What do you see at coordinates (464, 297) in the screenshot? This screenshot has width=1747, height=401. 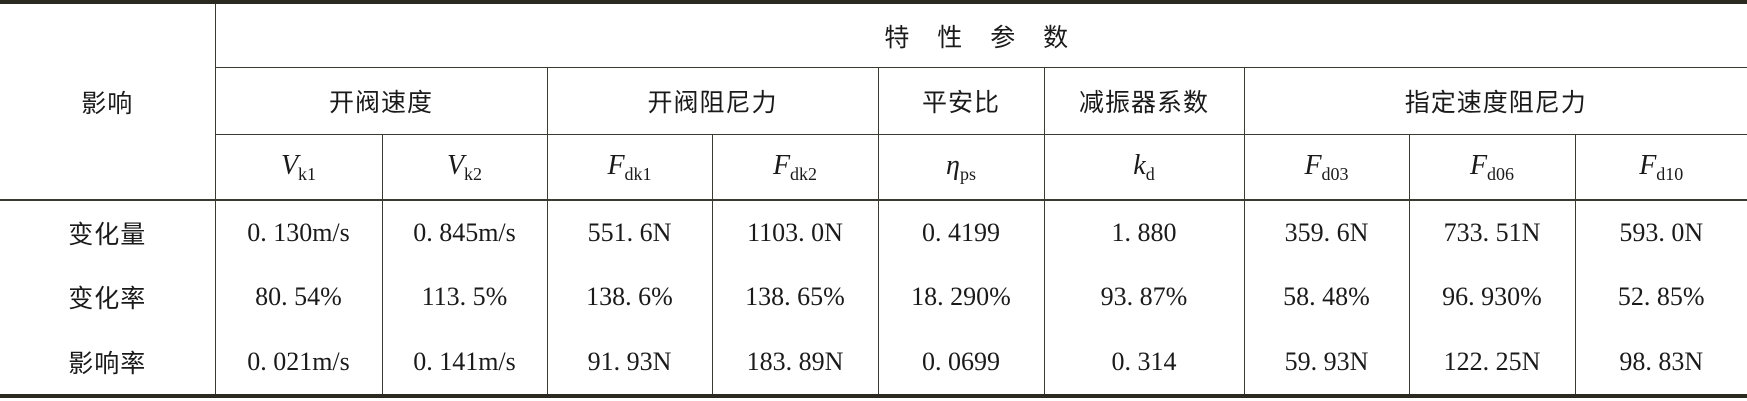 I see `table-cell: 113. 5%` at bounding box center [464, 297].